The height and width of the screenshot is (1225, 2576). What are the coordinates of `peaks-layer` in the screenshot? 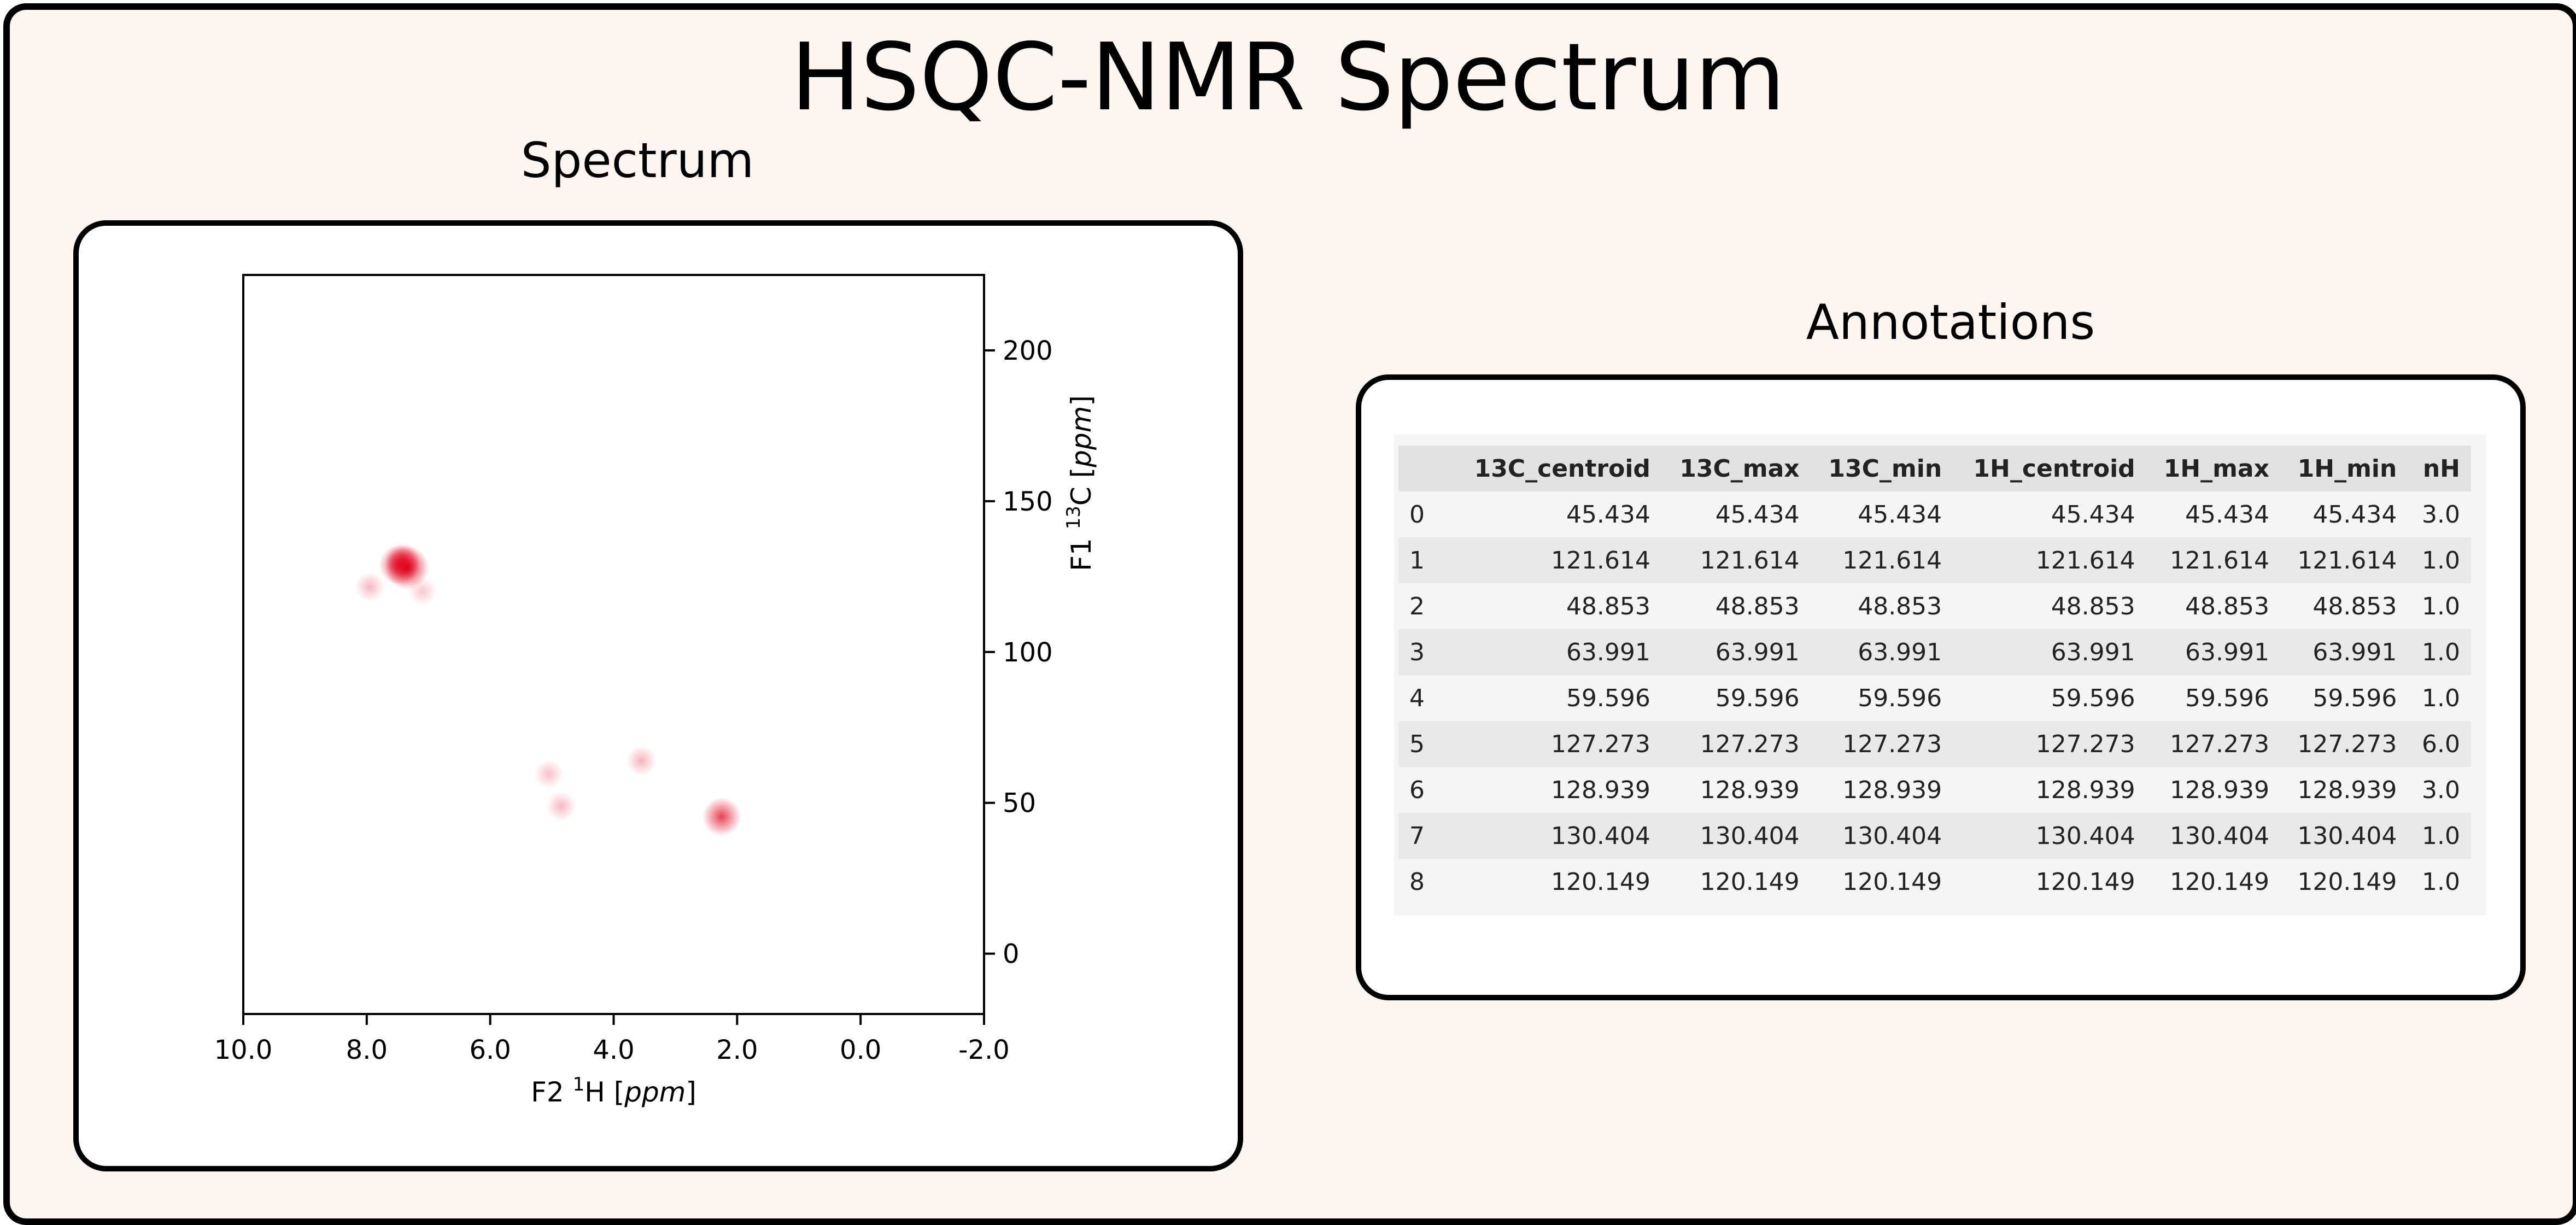 It's located at (548, 689).